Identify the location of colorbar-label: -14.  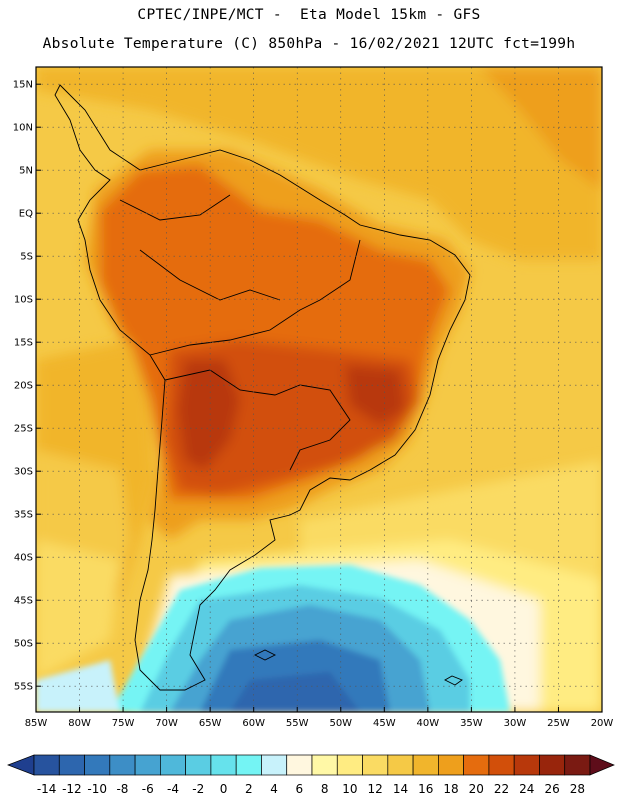
(47, 789).